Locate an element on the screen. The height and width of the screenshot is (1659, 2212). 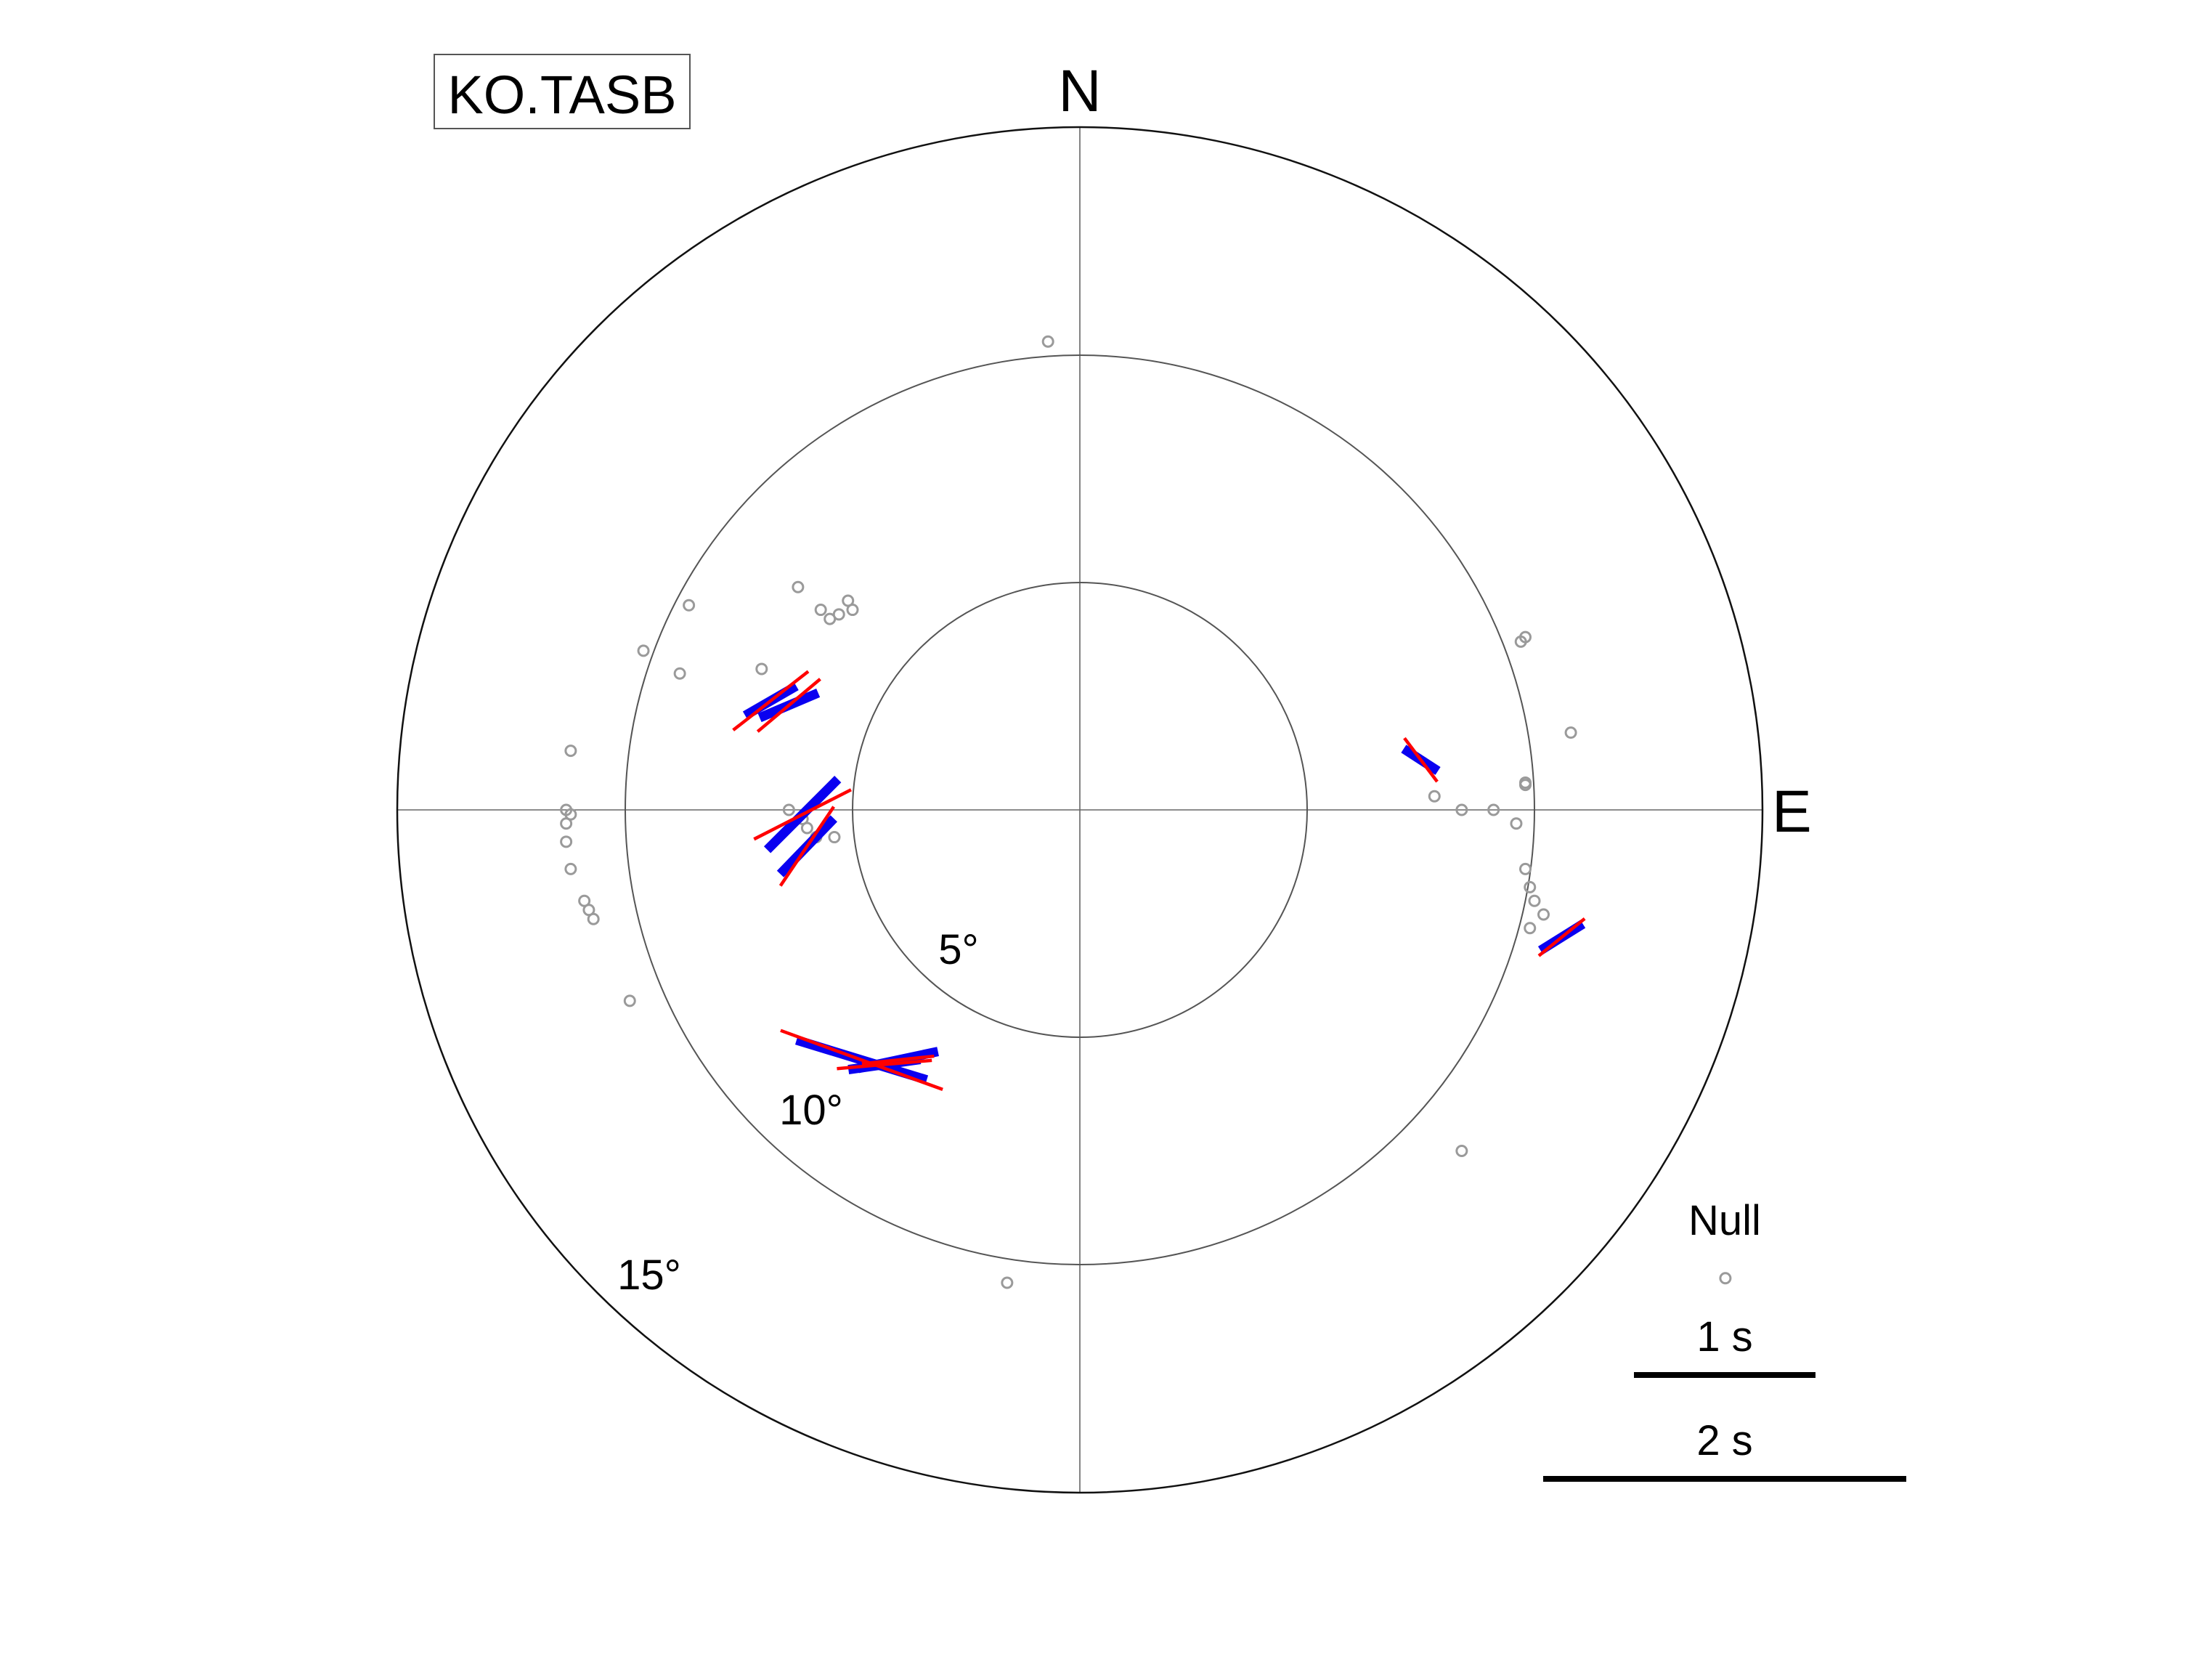
legend: Null 1 s 2 s is located at coordinates (1725, 1339).